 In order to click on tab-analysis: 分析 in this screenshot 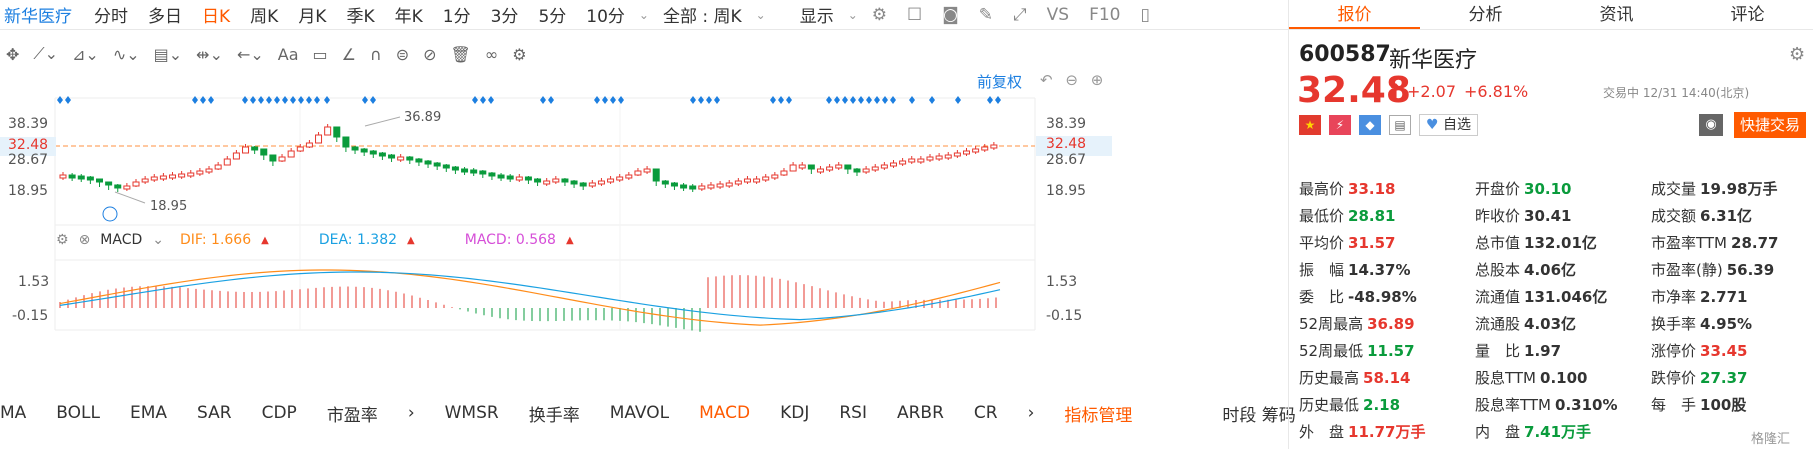, I will do `click(1485, 15)`.